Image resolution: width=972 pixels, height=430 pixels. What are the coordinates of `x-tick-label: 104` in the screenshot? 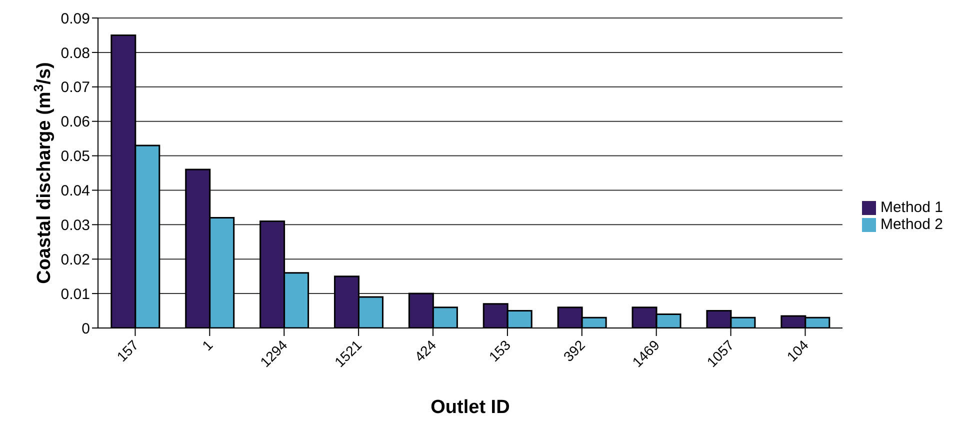 It's located at (798, 350).